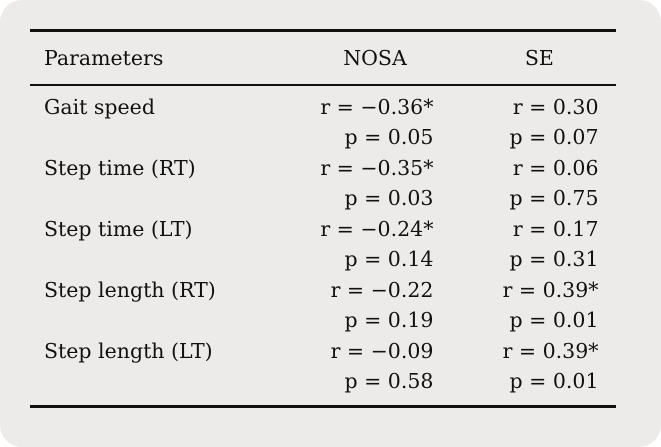  Describe the element at coordinates (323, 198) in the screenshot. I see `table-row: p = 0.03 p = 0.75` at that location.